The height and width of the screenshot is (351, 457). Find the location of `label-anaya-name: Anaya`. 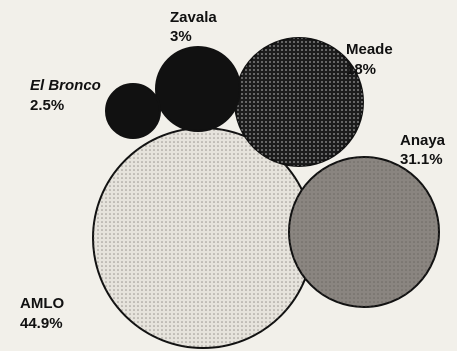

label-anaya-name: Anaya is located at coordinates (423, 140).